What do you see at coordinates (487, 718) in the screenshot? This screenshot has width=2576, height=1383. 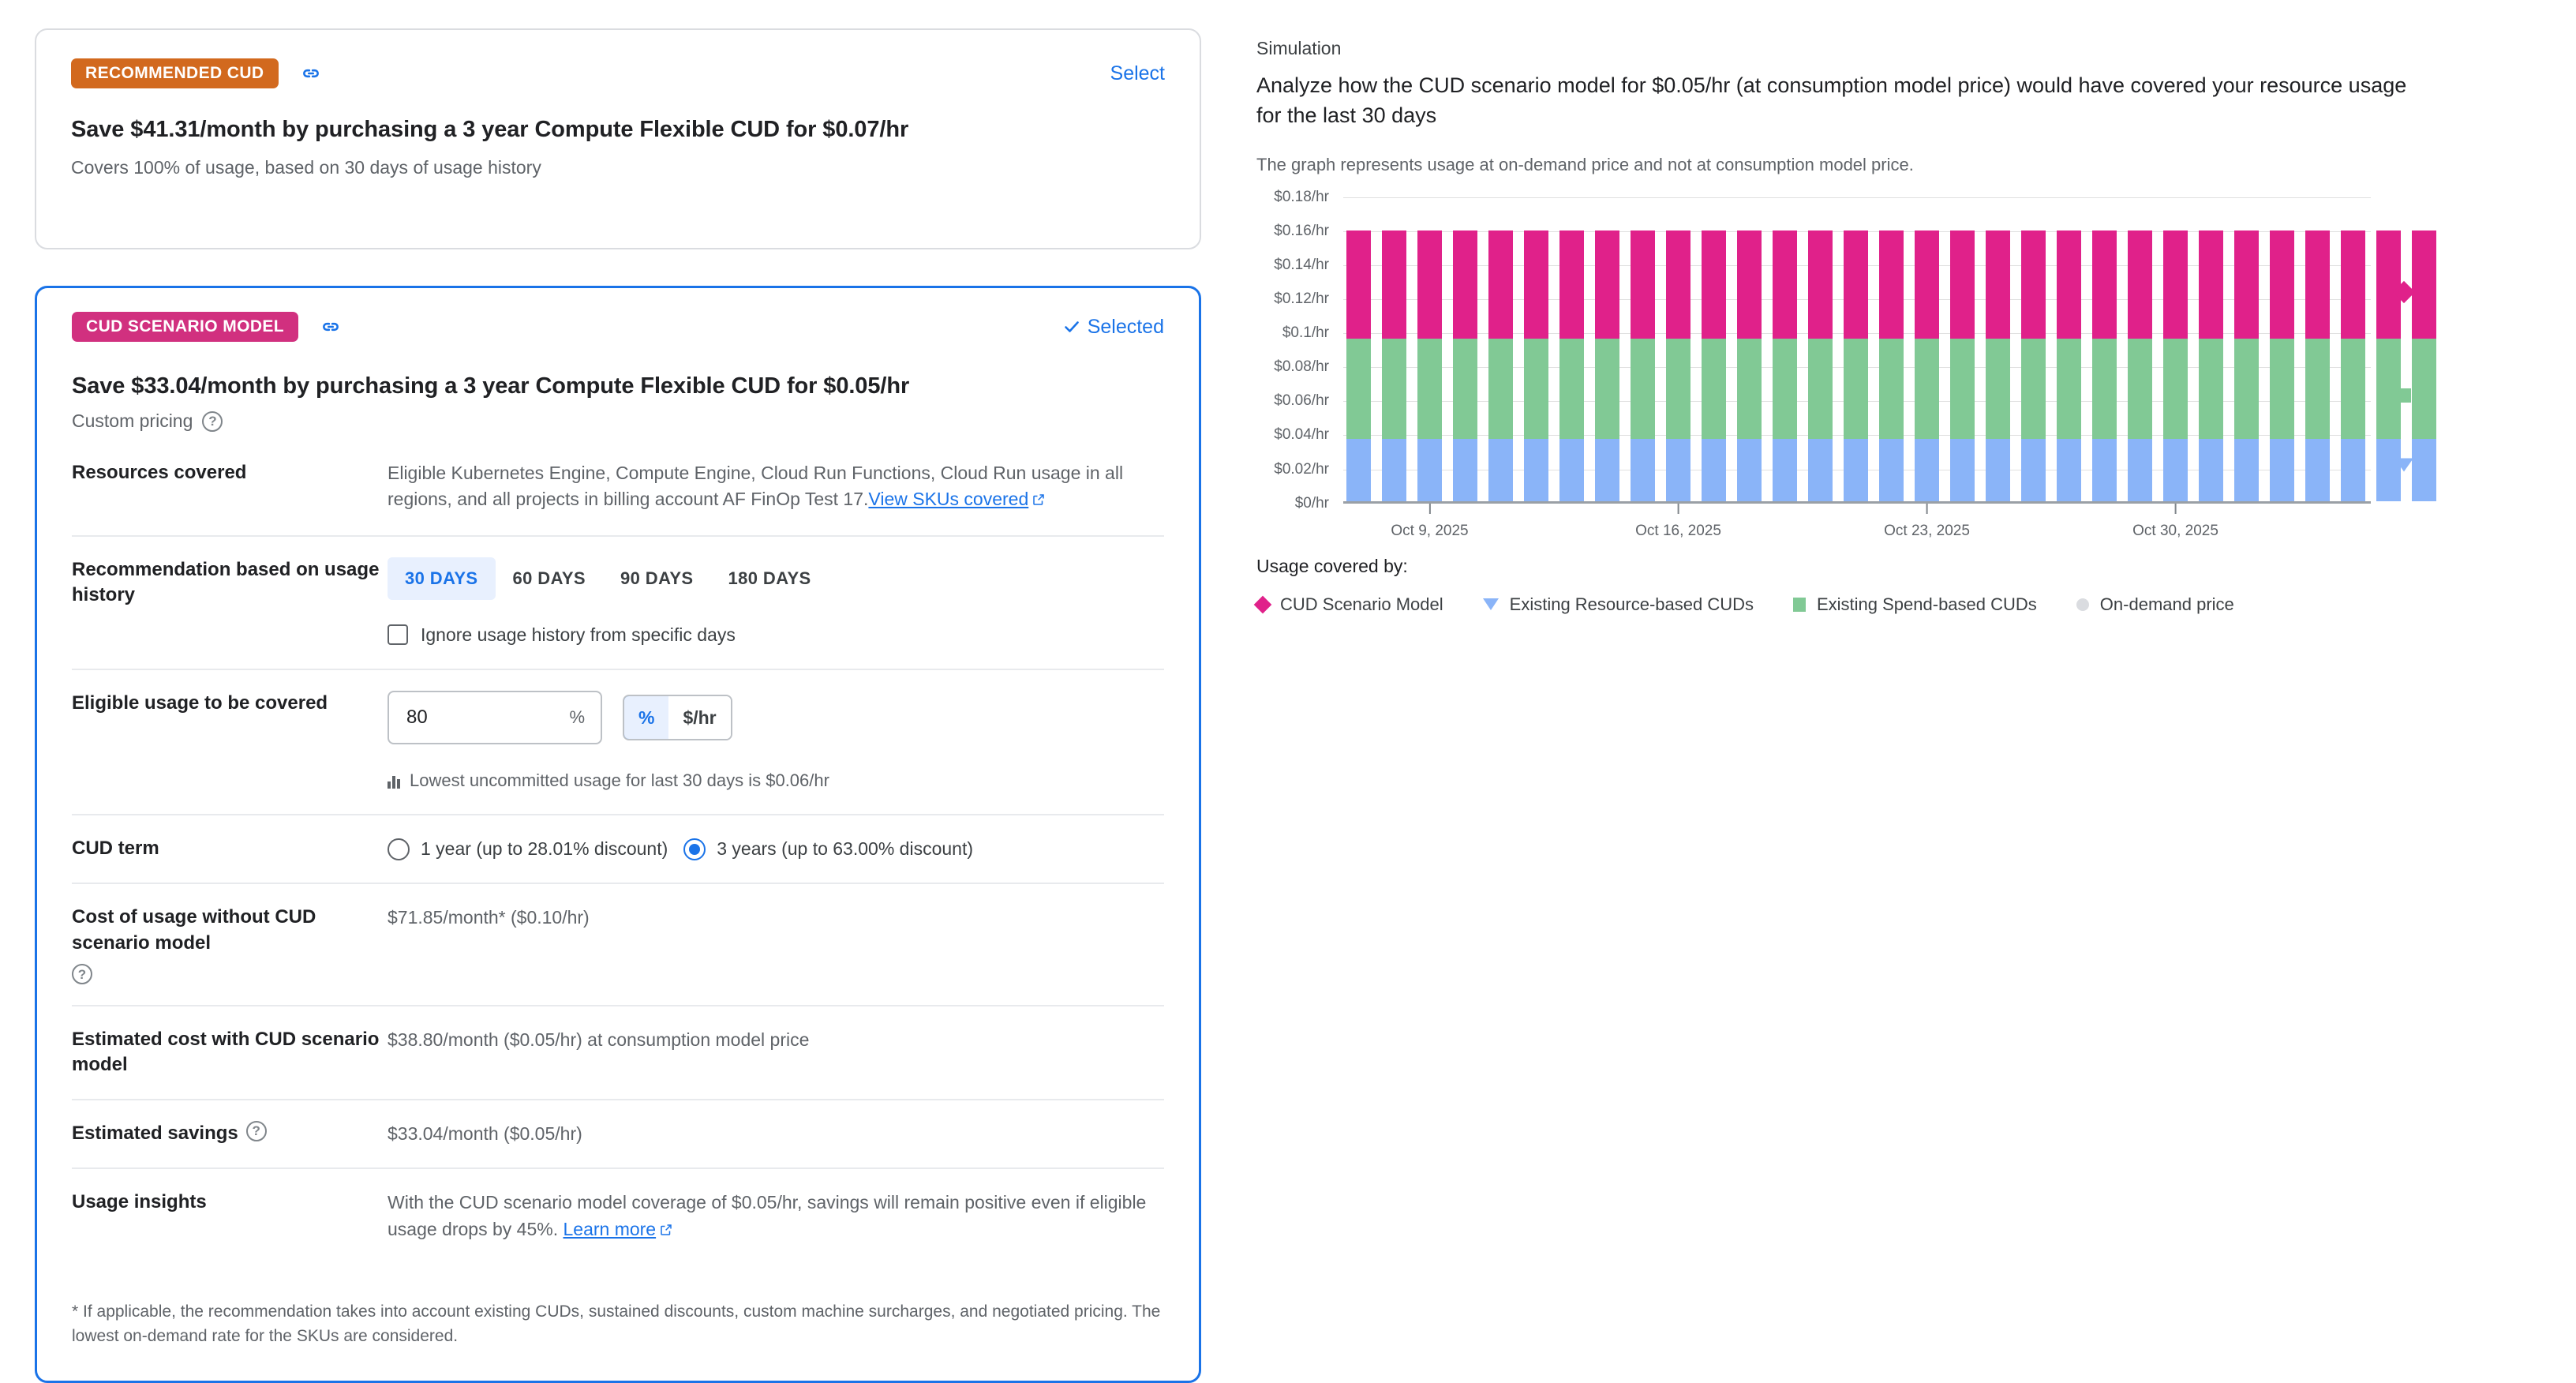 I see `eligible-usage-input` at bounding box center [487, 718].